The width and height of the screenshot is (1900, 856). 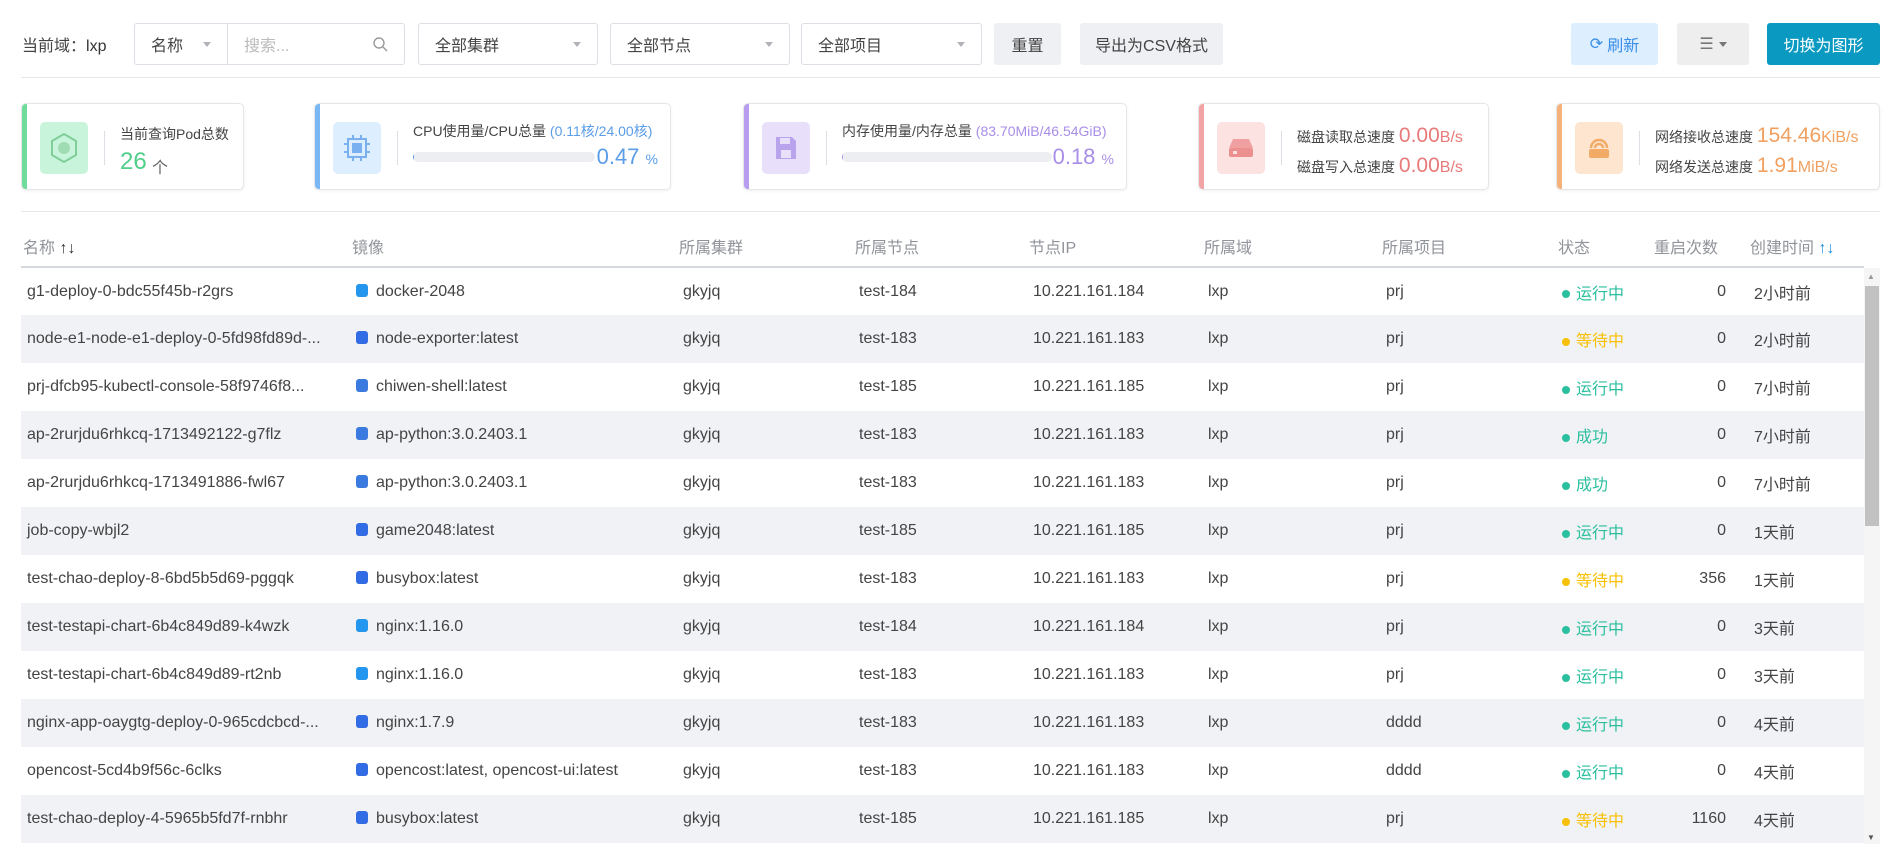 I want to click on restart-count: 1160, so click(x=1708, y=818).